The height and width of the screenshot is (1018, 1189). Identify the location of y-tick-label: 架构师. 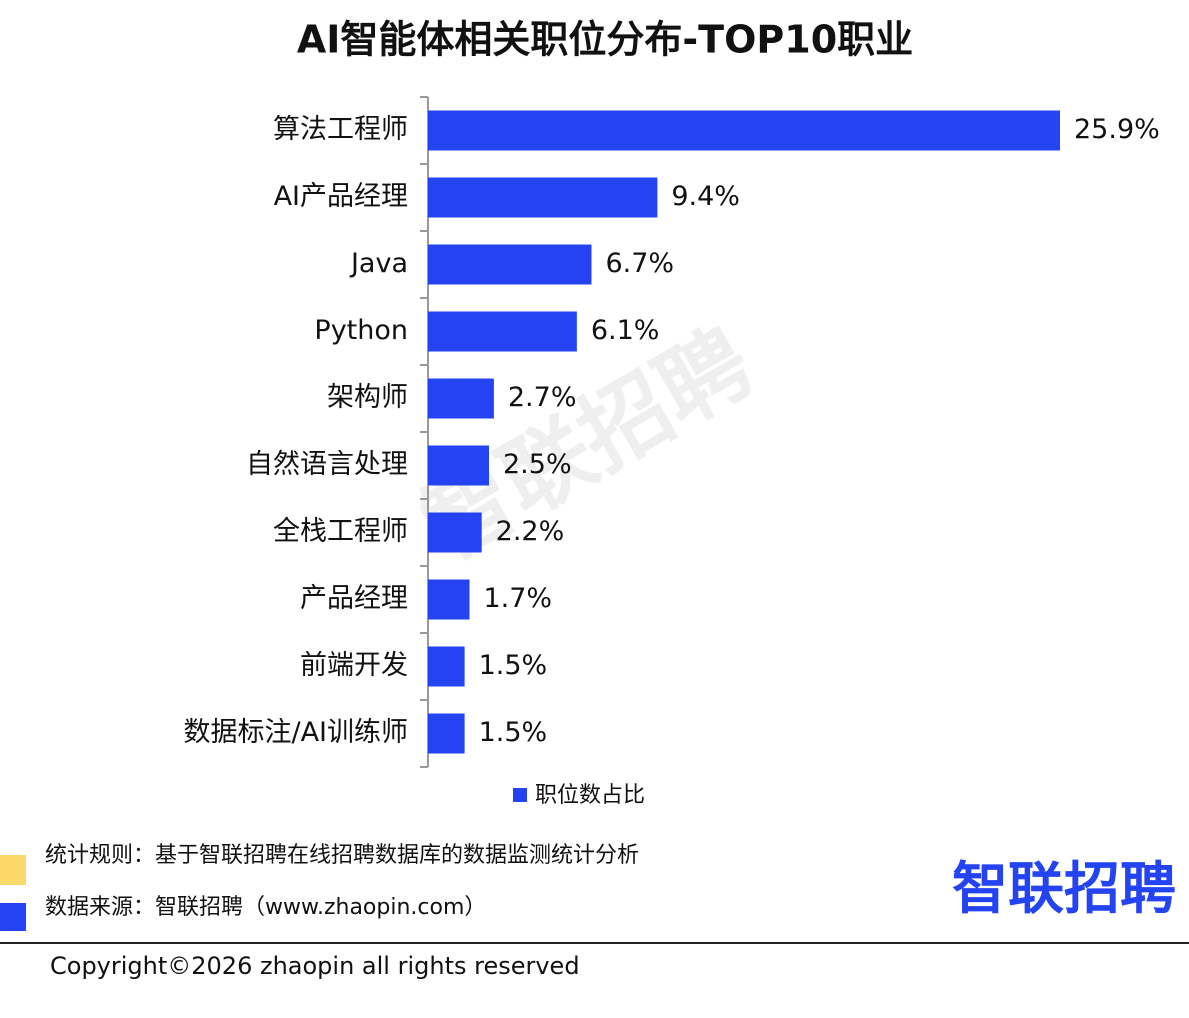
(367, 397).